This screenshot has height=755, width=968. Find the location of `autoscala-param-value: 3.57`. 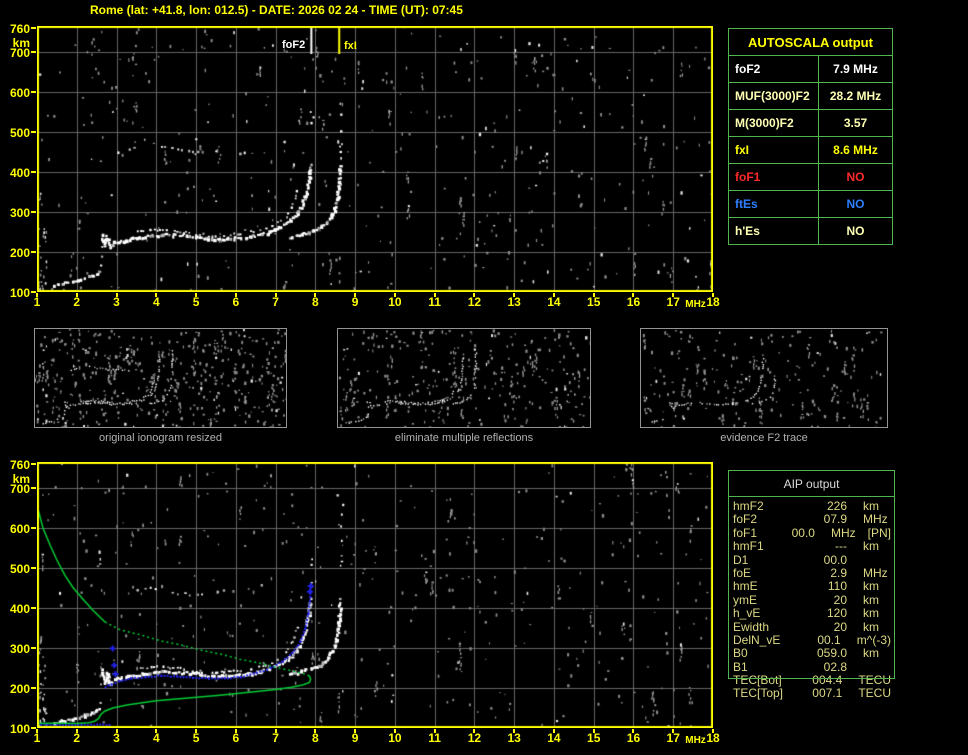

autoscala-param-value: 3.57 is located at coordinates (855, 123).